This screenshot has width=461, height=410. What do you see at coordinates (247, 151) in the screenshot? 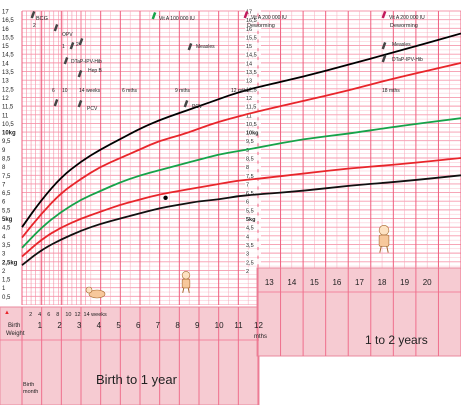
I see `y-tick-mid-label: 9` at bounding box center [247, 151].